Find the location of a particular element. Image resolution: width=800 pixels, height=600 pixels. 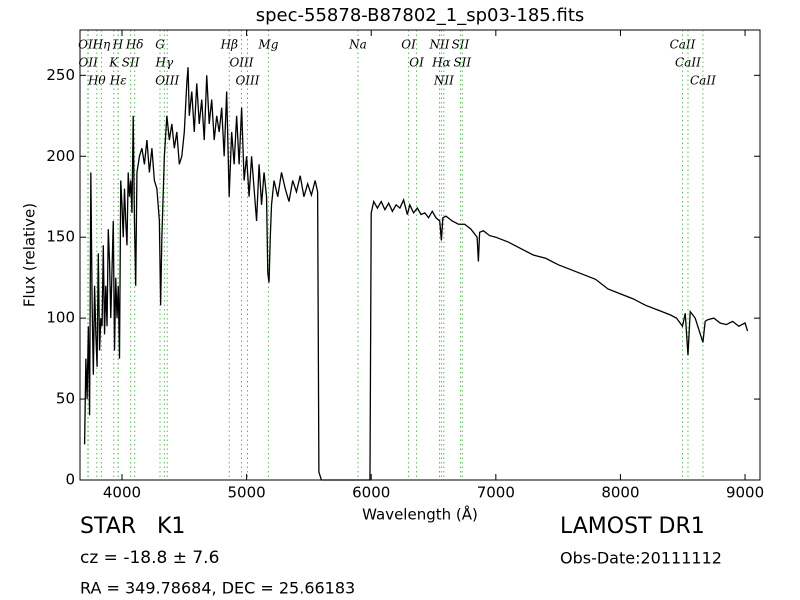

x-axis-label: Wavelength (Å) is located at coordinates (420, 514).